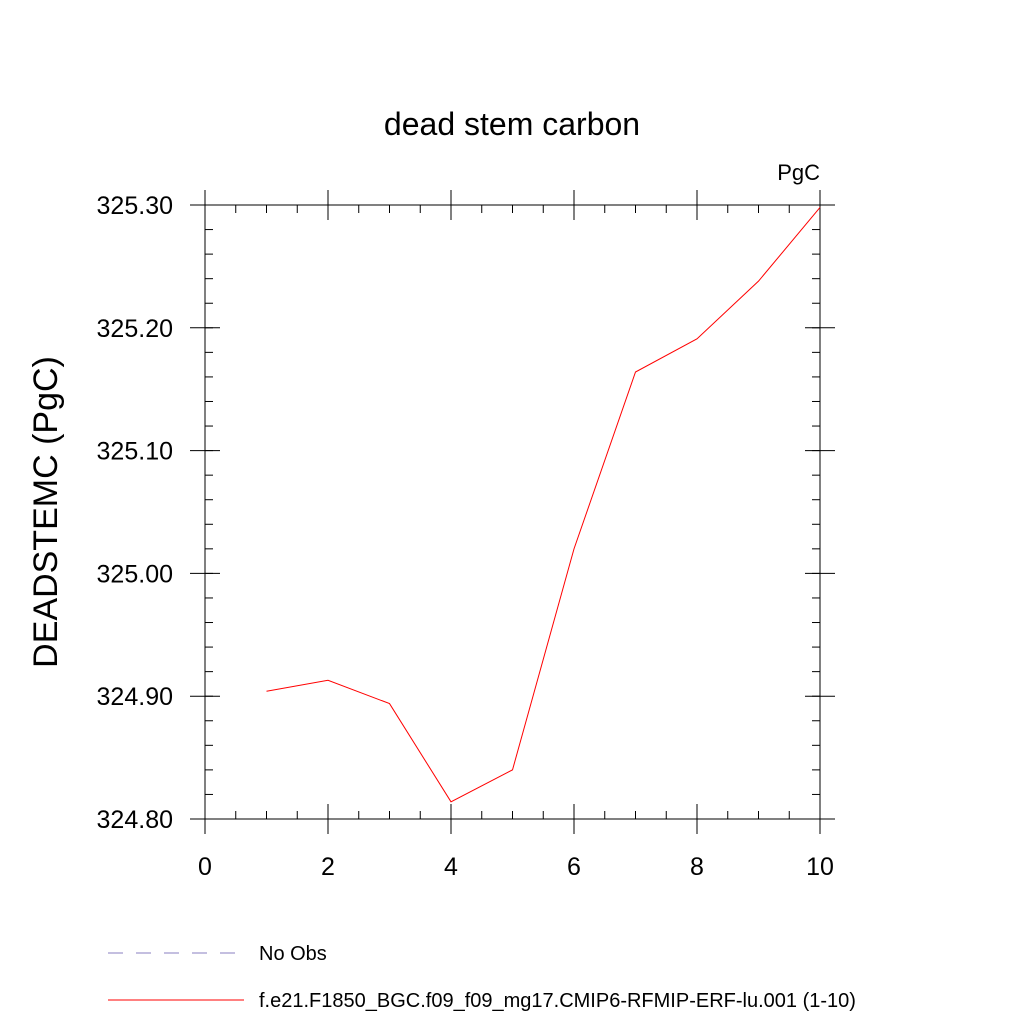 The width and height of the screenshot is (1024, 1024). Describe the element at coordinates (820, 867) in the screenshot. I see `x-tick-label: 10` at that location.